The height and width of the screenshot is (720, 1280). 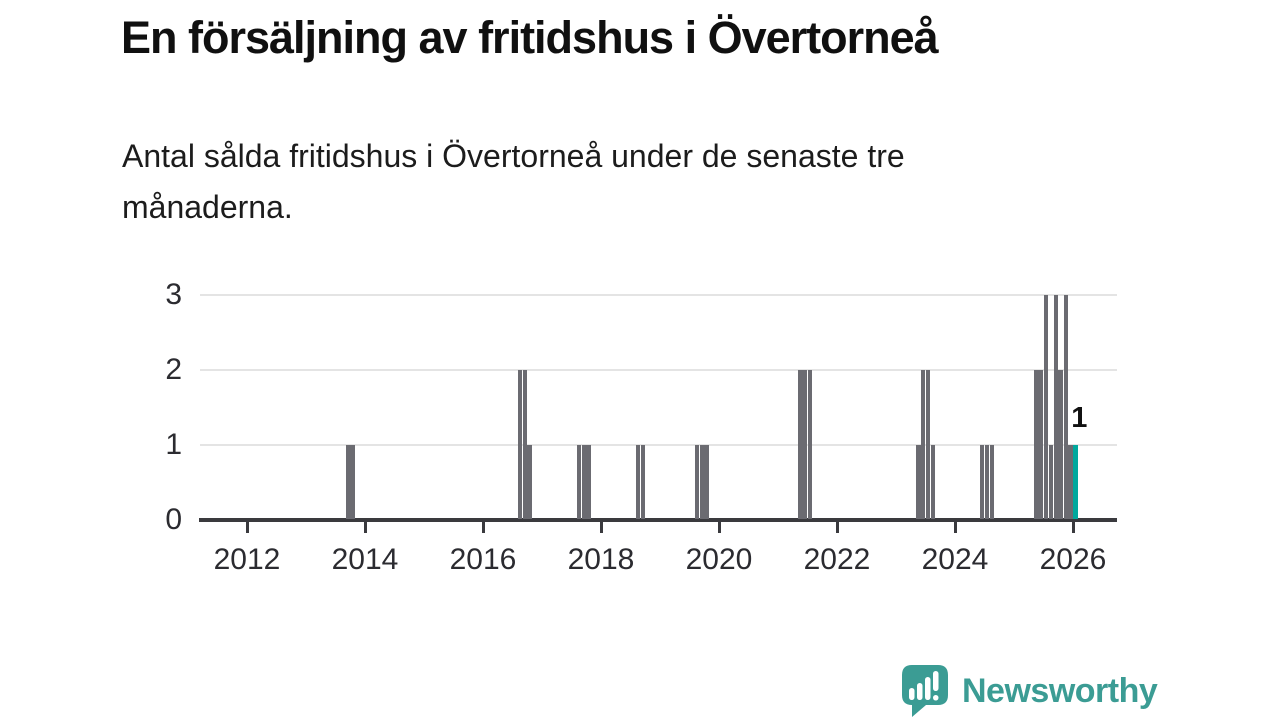 I want to click on x-axis-tick-label: 2020, so click(x=719, y=559).